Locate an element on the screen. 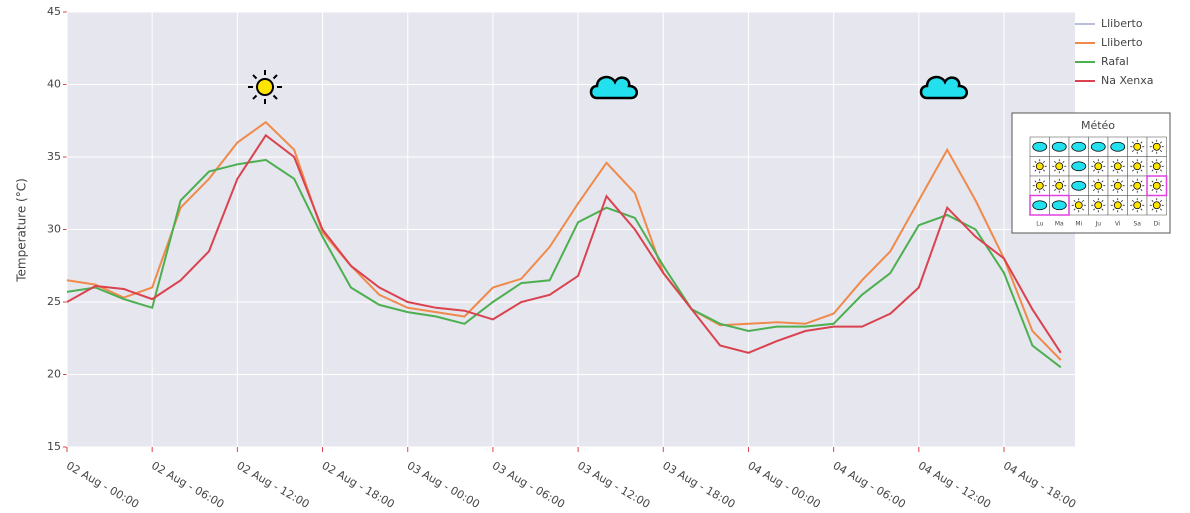 Image resolution: width=1190 pixels, height=513 pixels. cloud-icon is located at coordinates (943, 87).